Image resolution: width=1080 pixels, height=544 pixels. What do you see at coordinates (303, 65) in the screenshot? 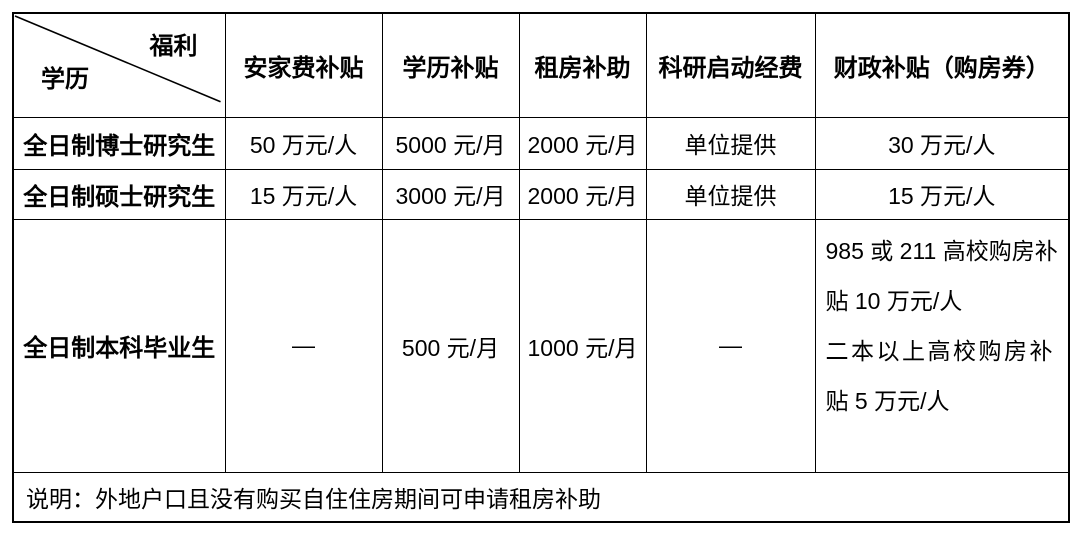
I see `header-settling-allowance: 安家费补贴` at bounding box center [303, 65].